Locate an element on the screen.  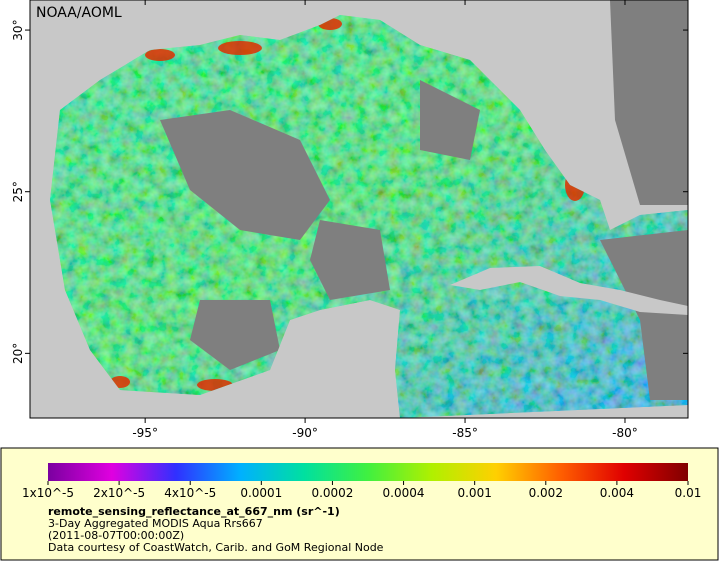
x-tick-label: -95° is located at coordinates (145, 433).